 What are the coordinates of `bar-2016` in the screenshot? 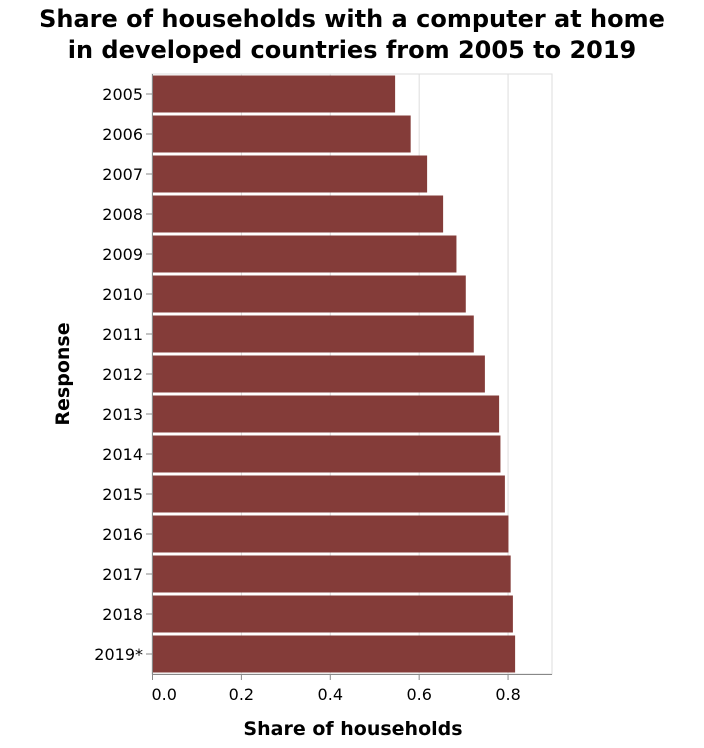 It's located at (330, 534).